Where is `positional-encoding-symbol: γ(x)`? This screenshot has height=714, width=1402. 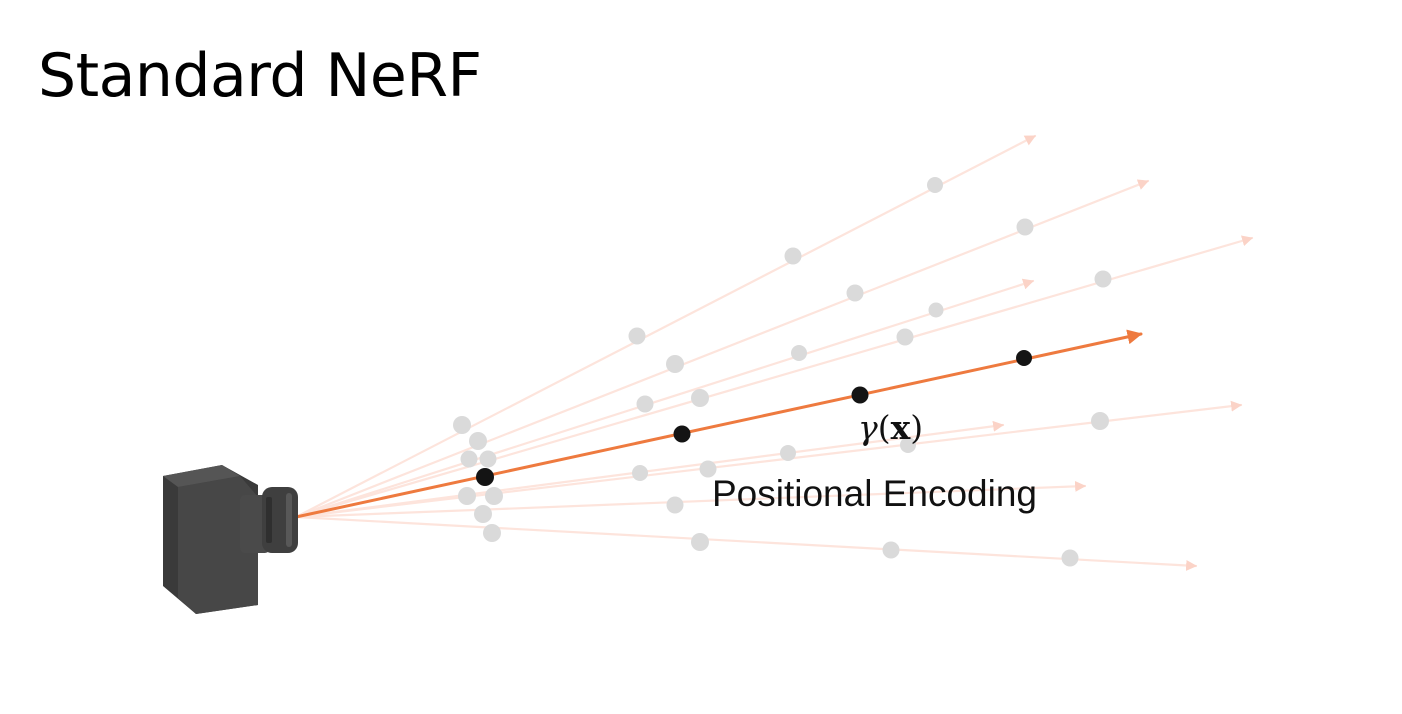
positional-encoding-symbol: γ(x) is located at coordinates (890, 427).